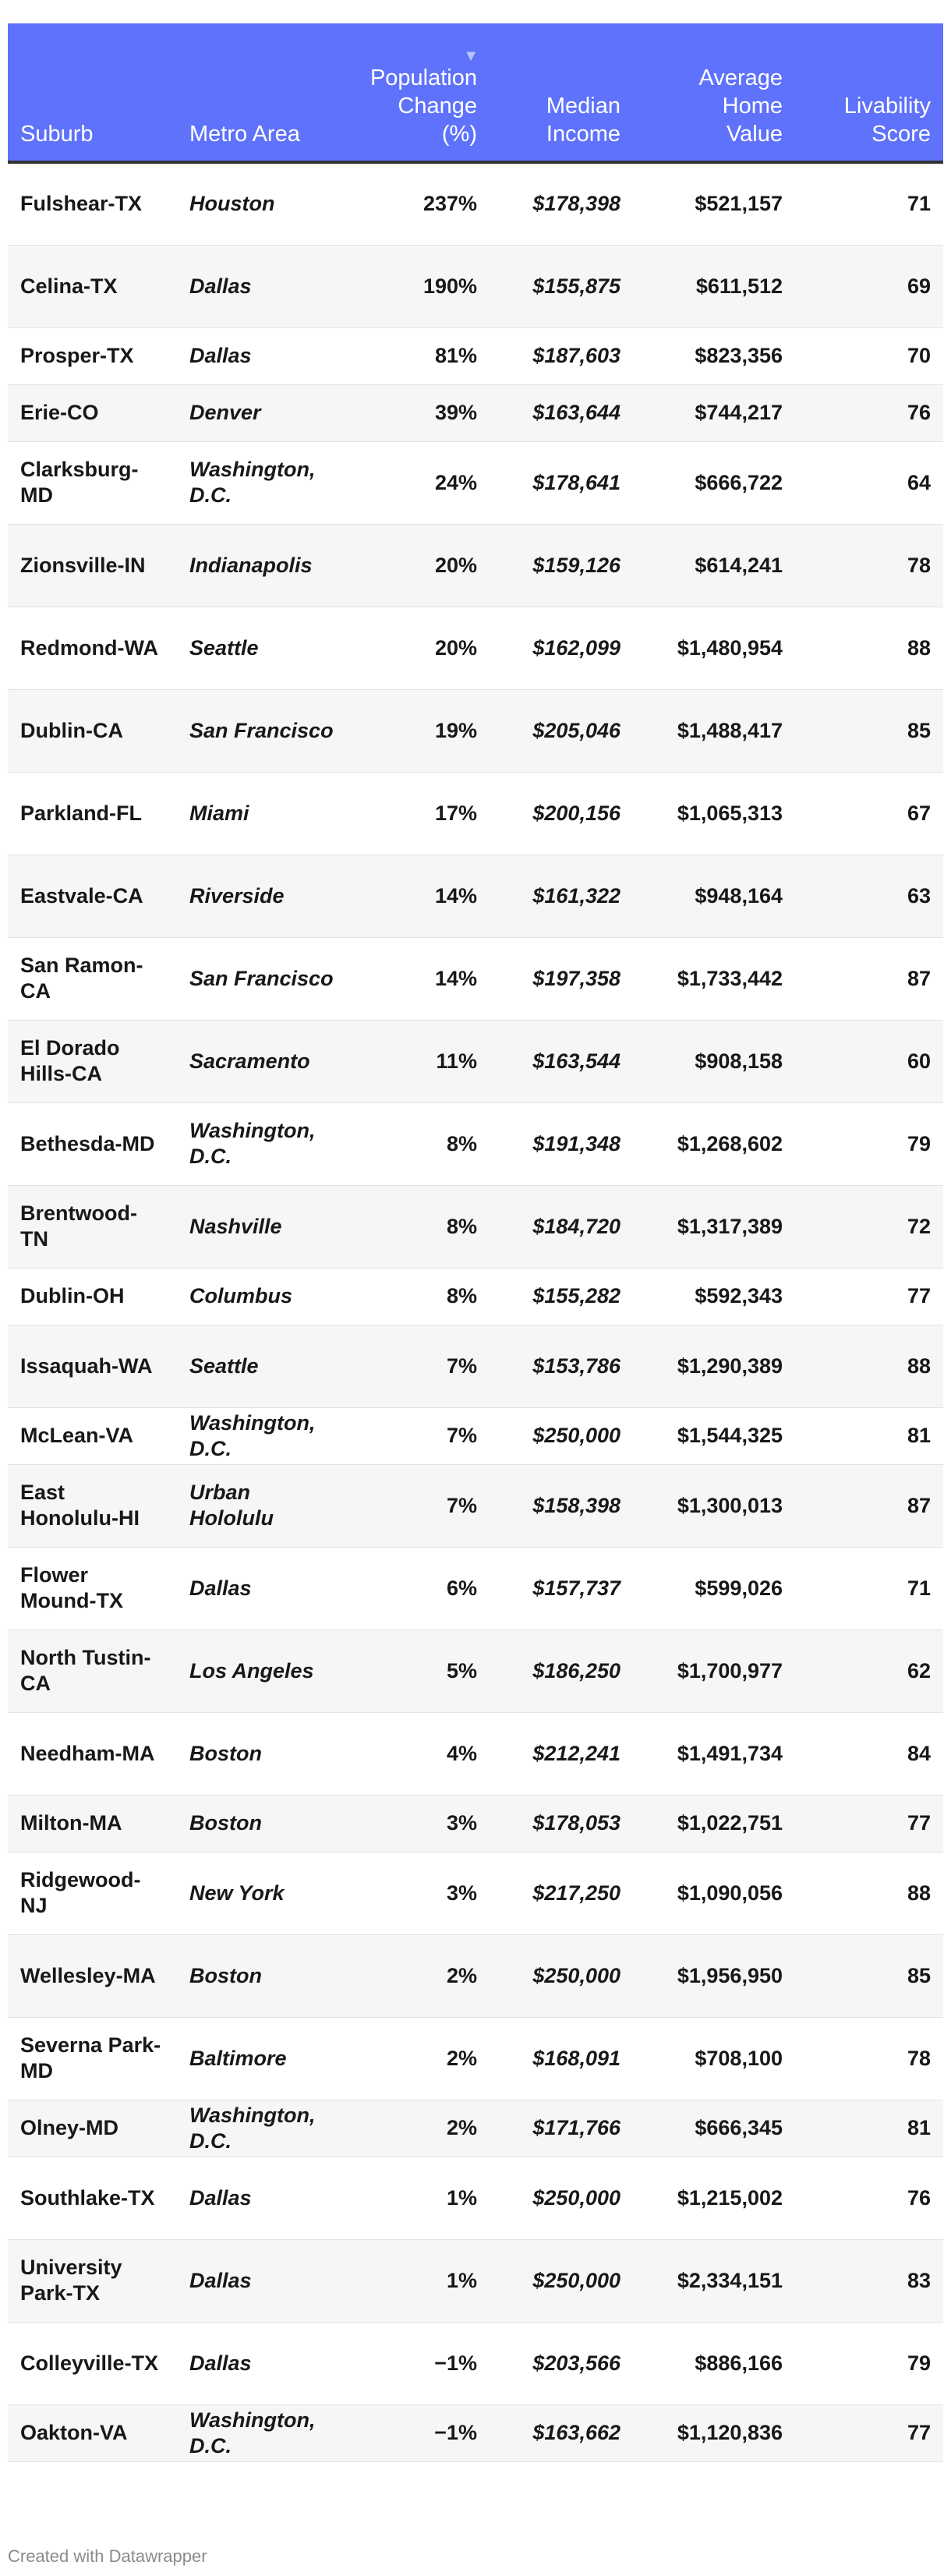 This screenshot has height=2576, width=951. Describe the element at coordinates (561, 813) in the screenshot. I see `cell-median-income: $200,156` at that location.